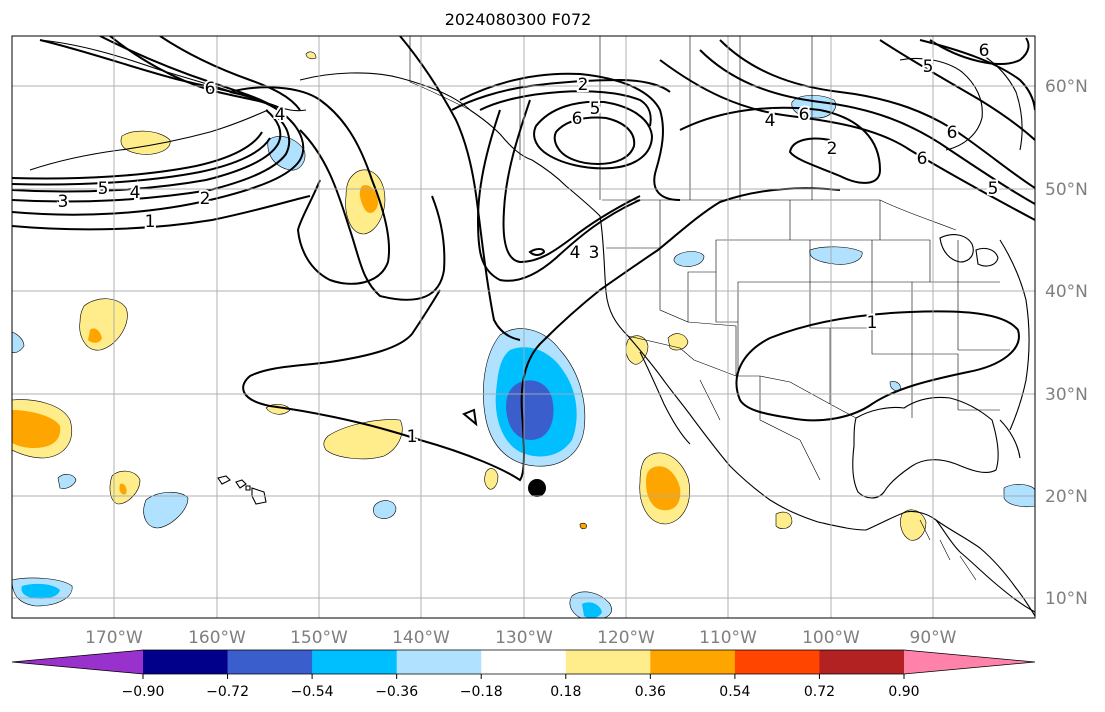 The height and width of the screenshot is (712, 1105). What do you see at coordinates (626, 638) in the screenshot?
I see `lon-label: 120°W` at bounding box center [626, 638].